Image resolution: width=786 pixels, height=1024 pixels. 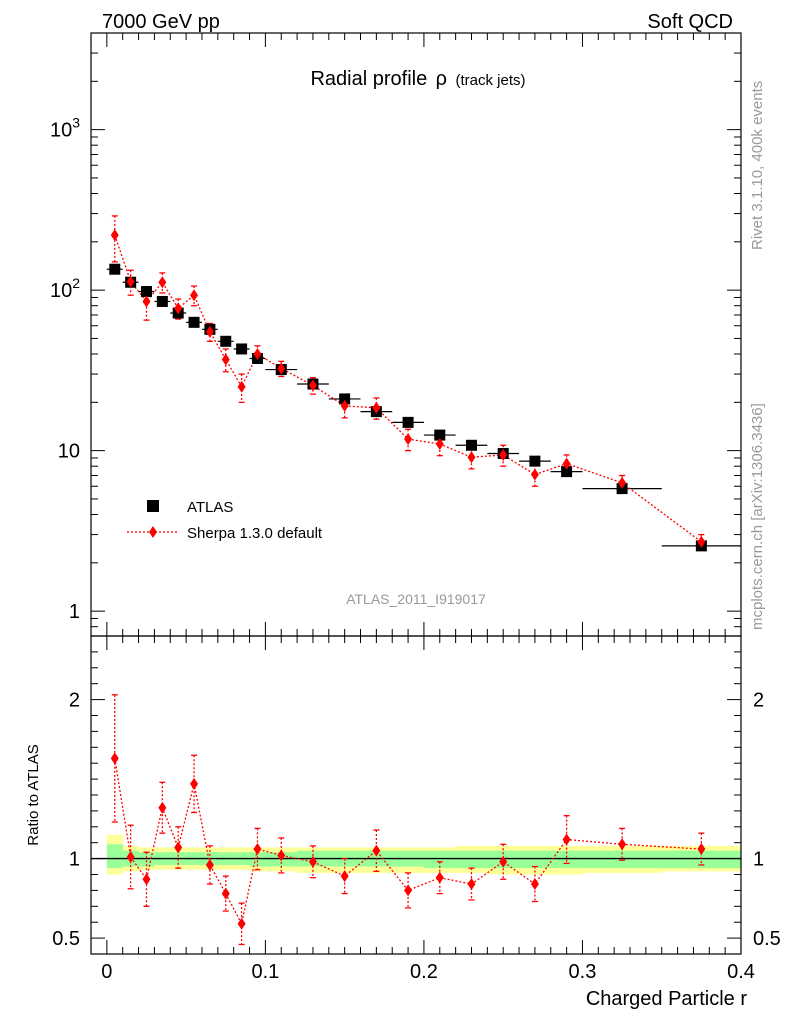 What do you see at coordinates (767, 939) in the screenshot?
I see `ratio-y-tick-label-right: 0.5` at bounding box center [767, 939].